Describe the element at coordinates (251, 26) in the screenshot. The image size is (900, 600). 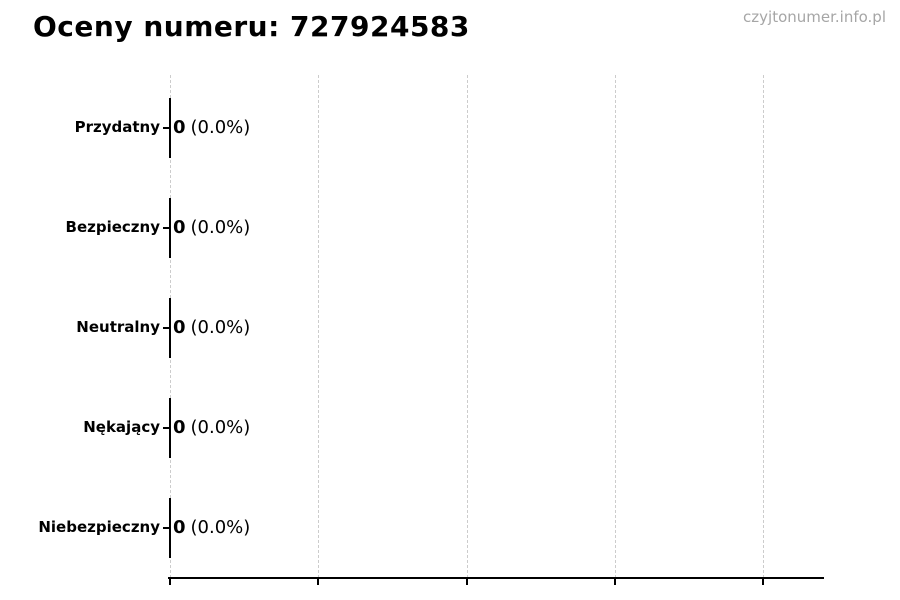
I see `chart-title: Oceny numeru: 727924583` at that location.